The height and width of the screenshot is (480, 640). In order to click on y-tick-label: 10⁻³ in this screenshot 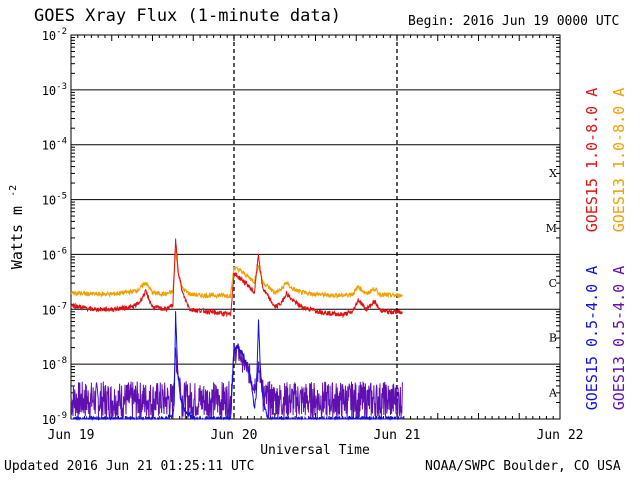, I will do `click(54, 90)`.